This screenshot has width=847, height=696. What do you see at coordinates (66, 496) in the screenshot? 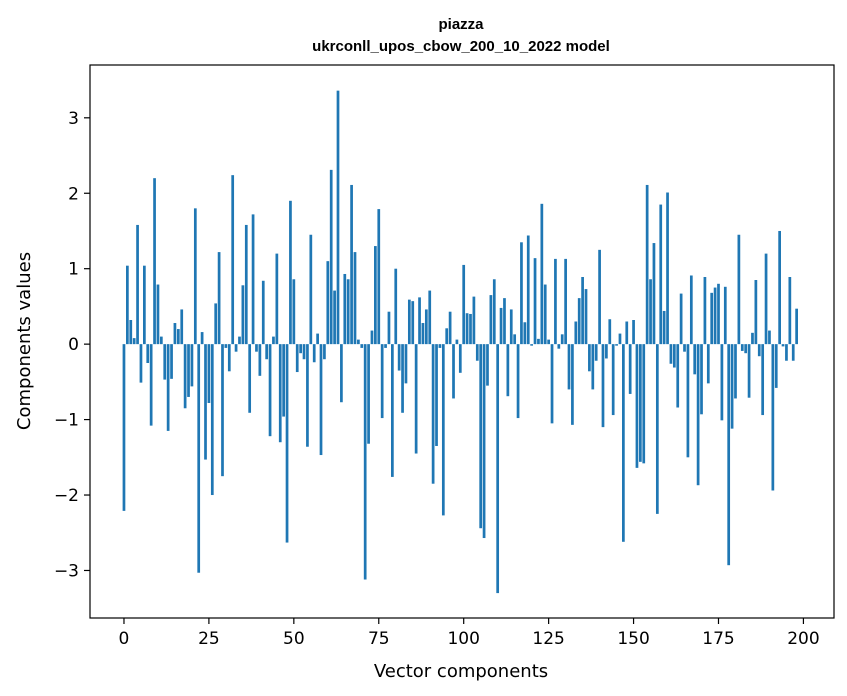
I see `y-tick-label--2: −2` at bounding box center [66, 496].